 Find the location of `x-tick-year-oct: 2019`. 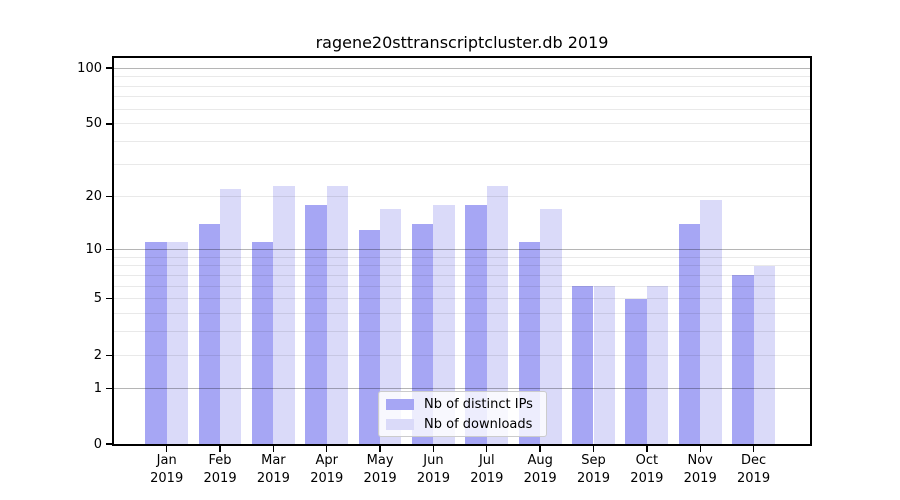

x-tick-year-oct: 2019 is located at coordinates (647, 478).